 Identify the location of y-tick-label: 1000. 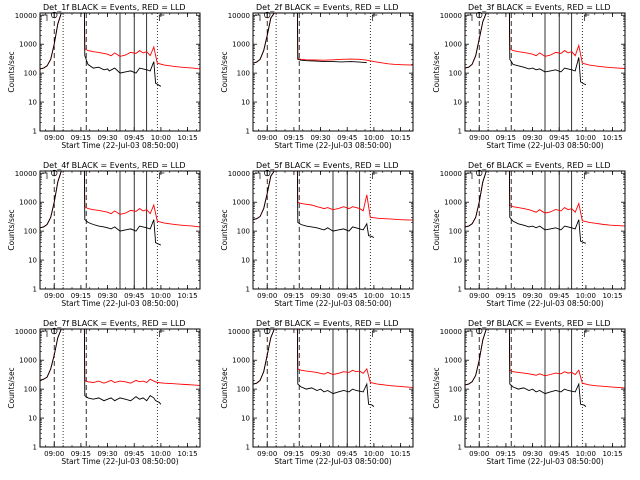
(241, 45).